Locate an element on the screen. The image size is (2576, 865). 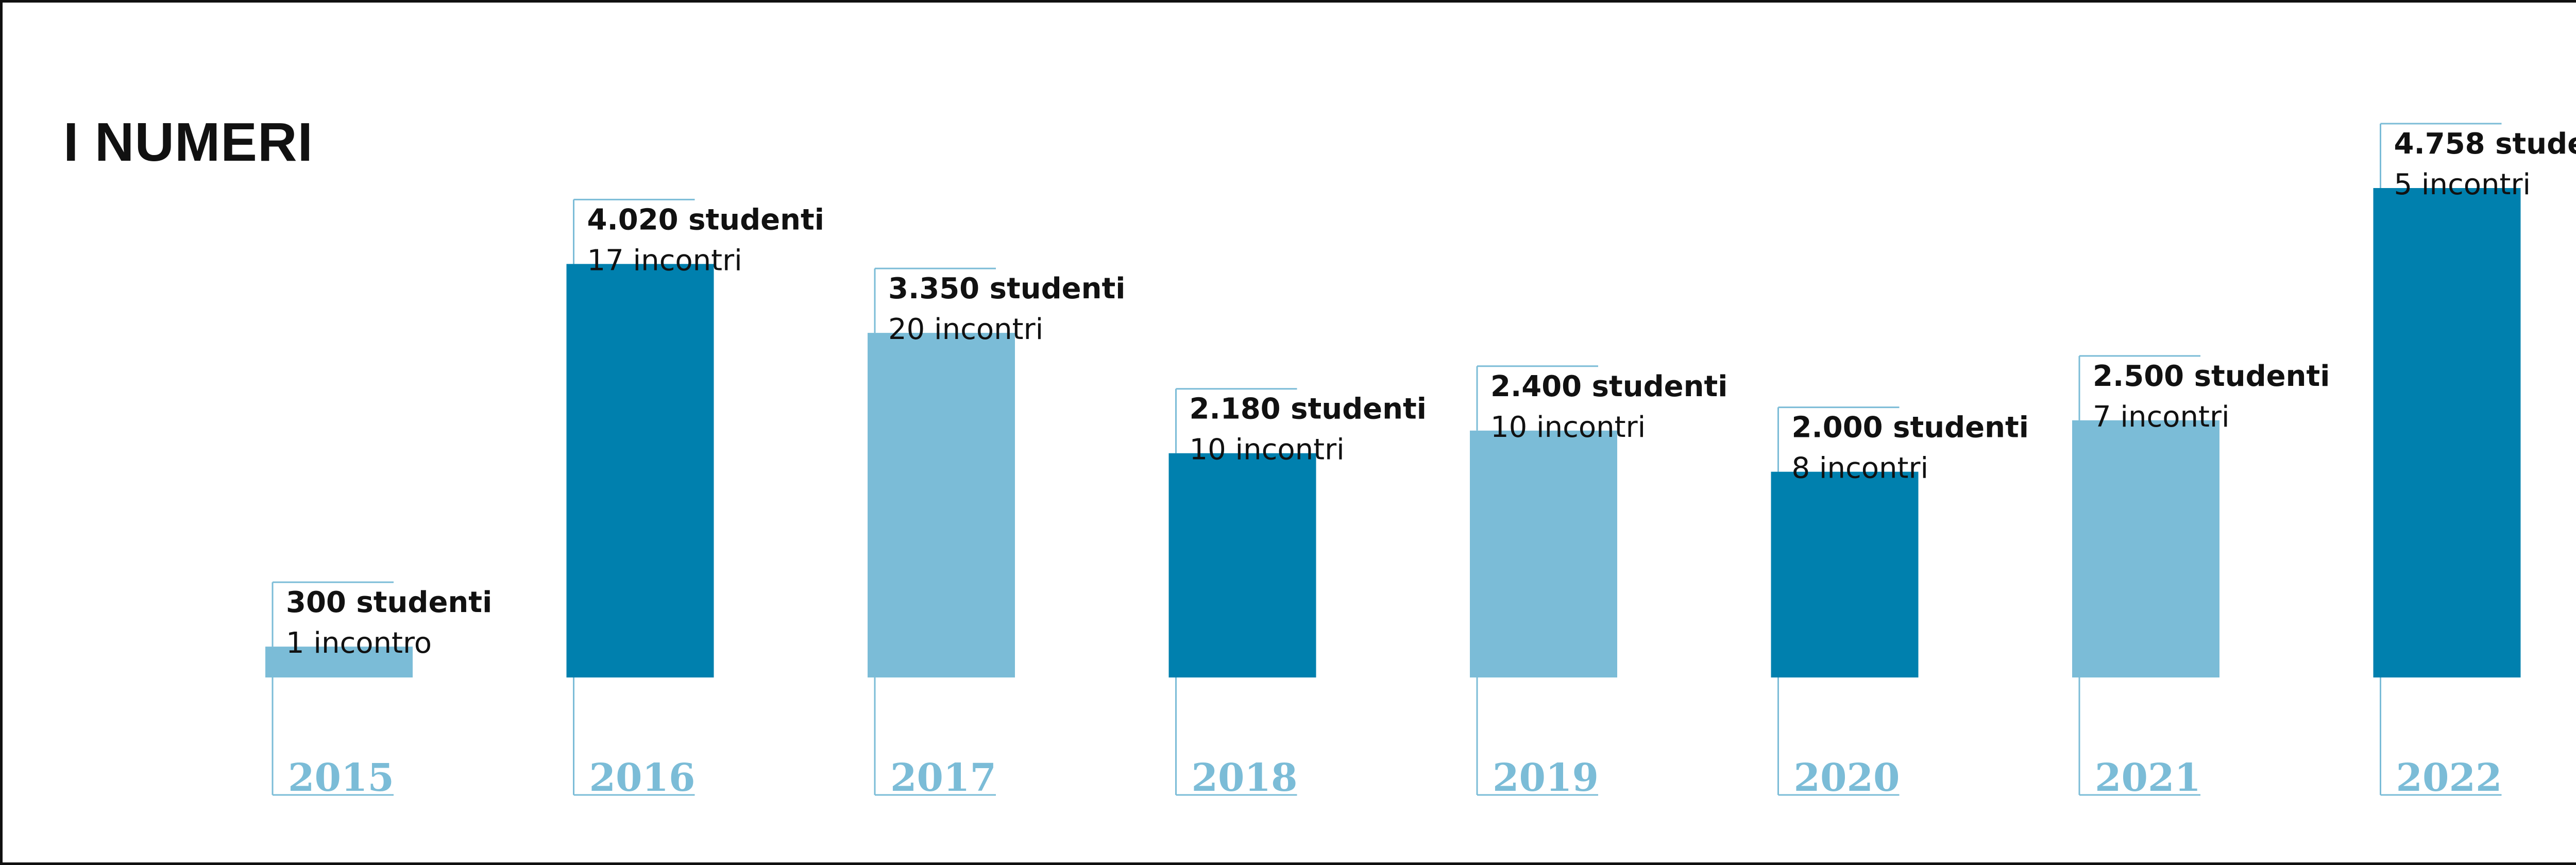
bar-meetings-label: 1 incontro is located at coordinates (359, 643).